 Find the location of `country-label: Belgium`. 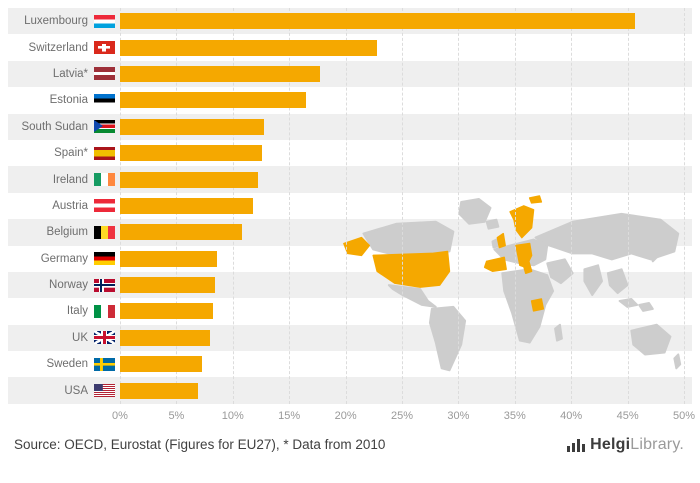

country-label: Belgium is located at coordinates (67, 232).